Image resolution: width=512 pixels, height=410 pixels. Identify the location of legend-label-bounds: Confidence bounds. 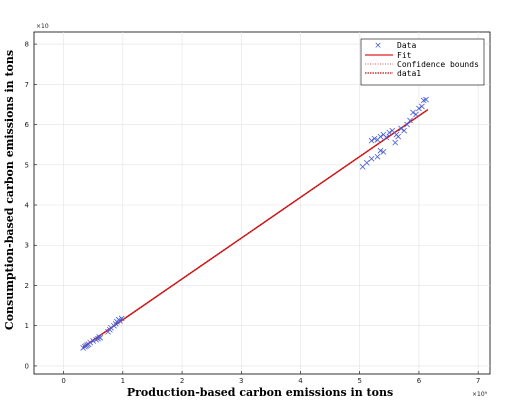
(438, 64).